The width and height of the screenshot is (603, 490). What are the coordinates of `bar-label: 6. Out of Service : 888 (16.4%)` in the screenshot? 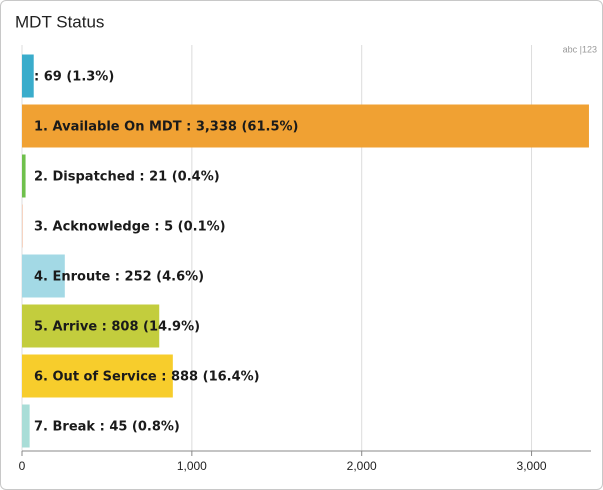 It's located at (147, 377).